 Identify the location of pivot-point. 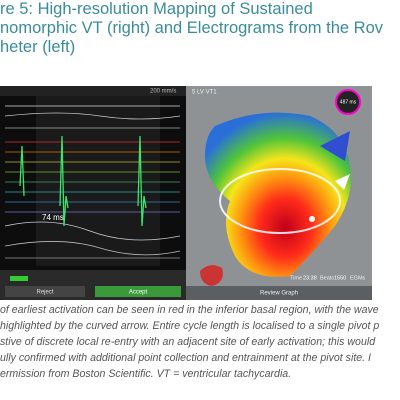
(312, 219).